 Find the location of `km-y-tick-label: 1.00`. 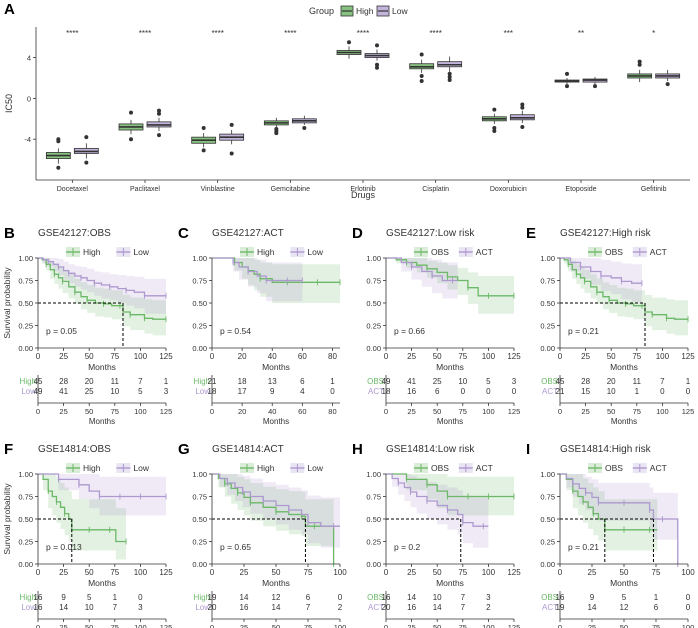

km-y-tick-label: 1.00 is located at coordinates (199, 258).